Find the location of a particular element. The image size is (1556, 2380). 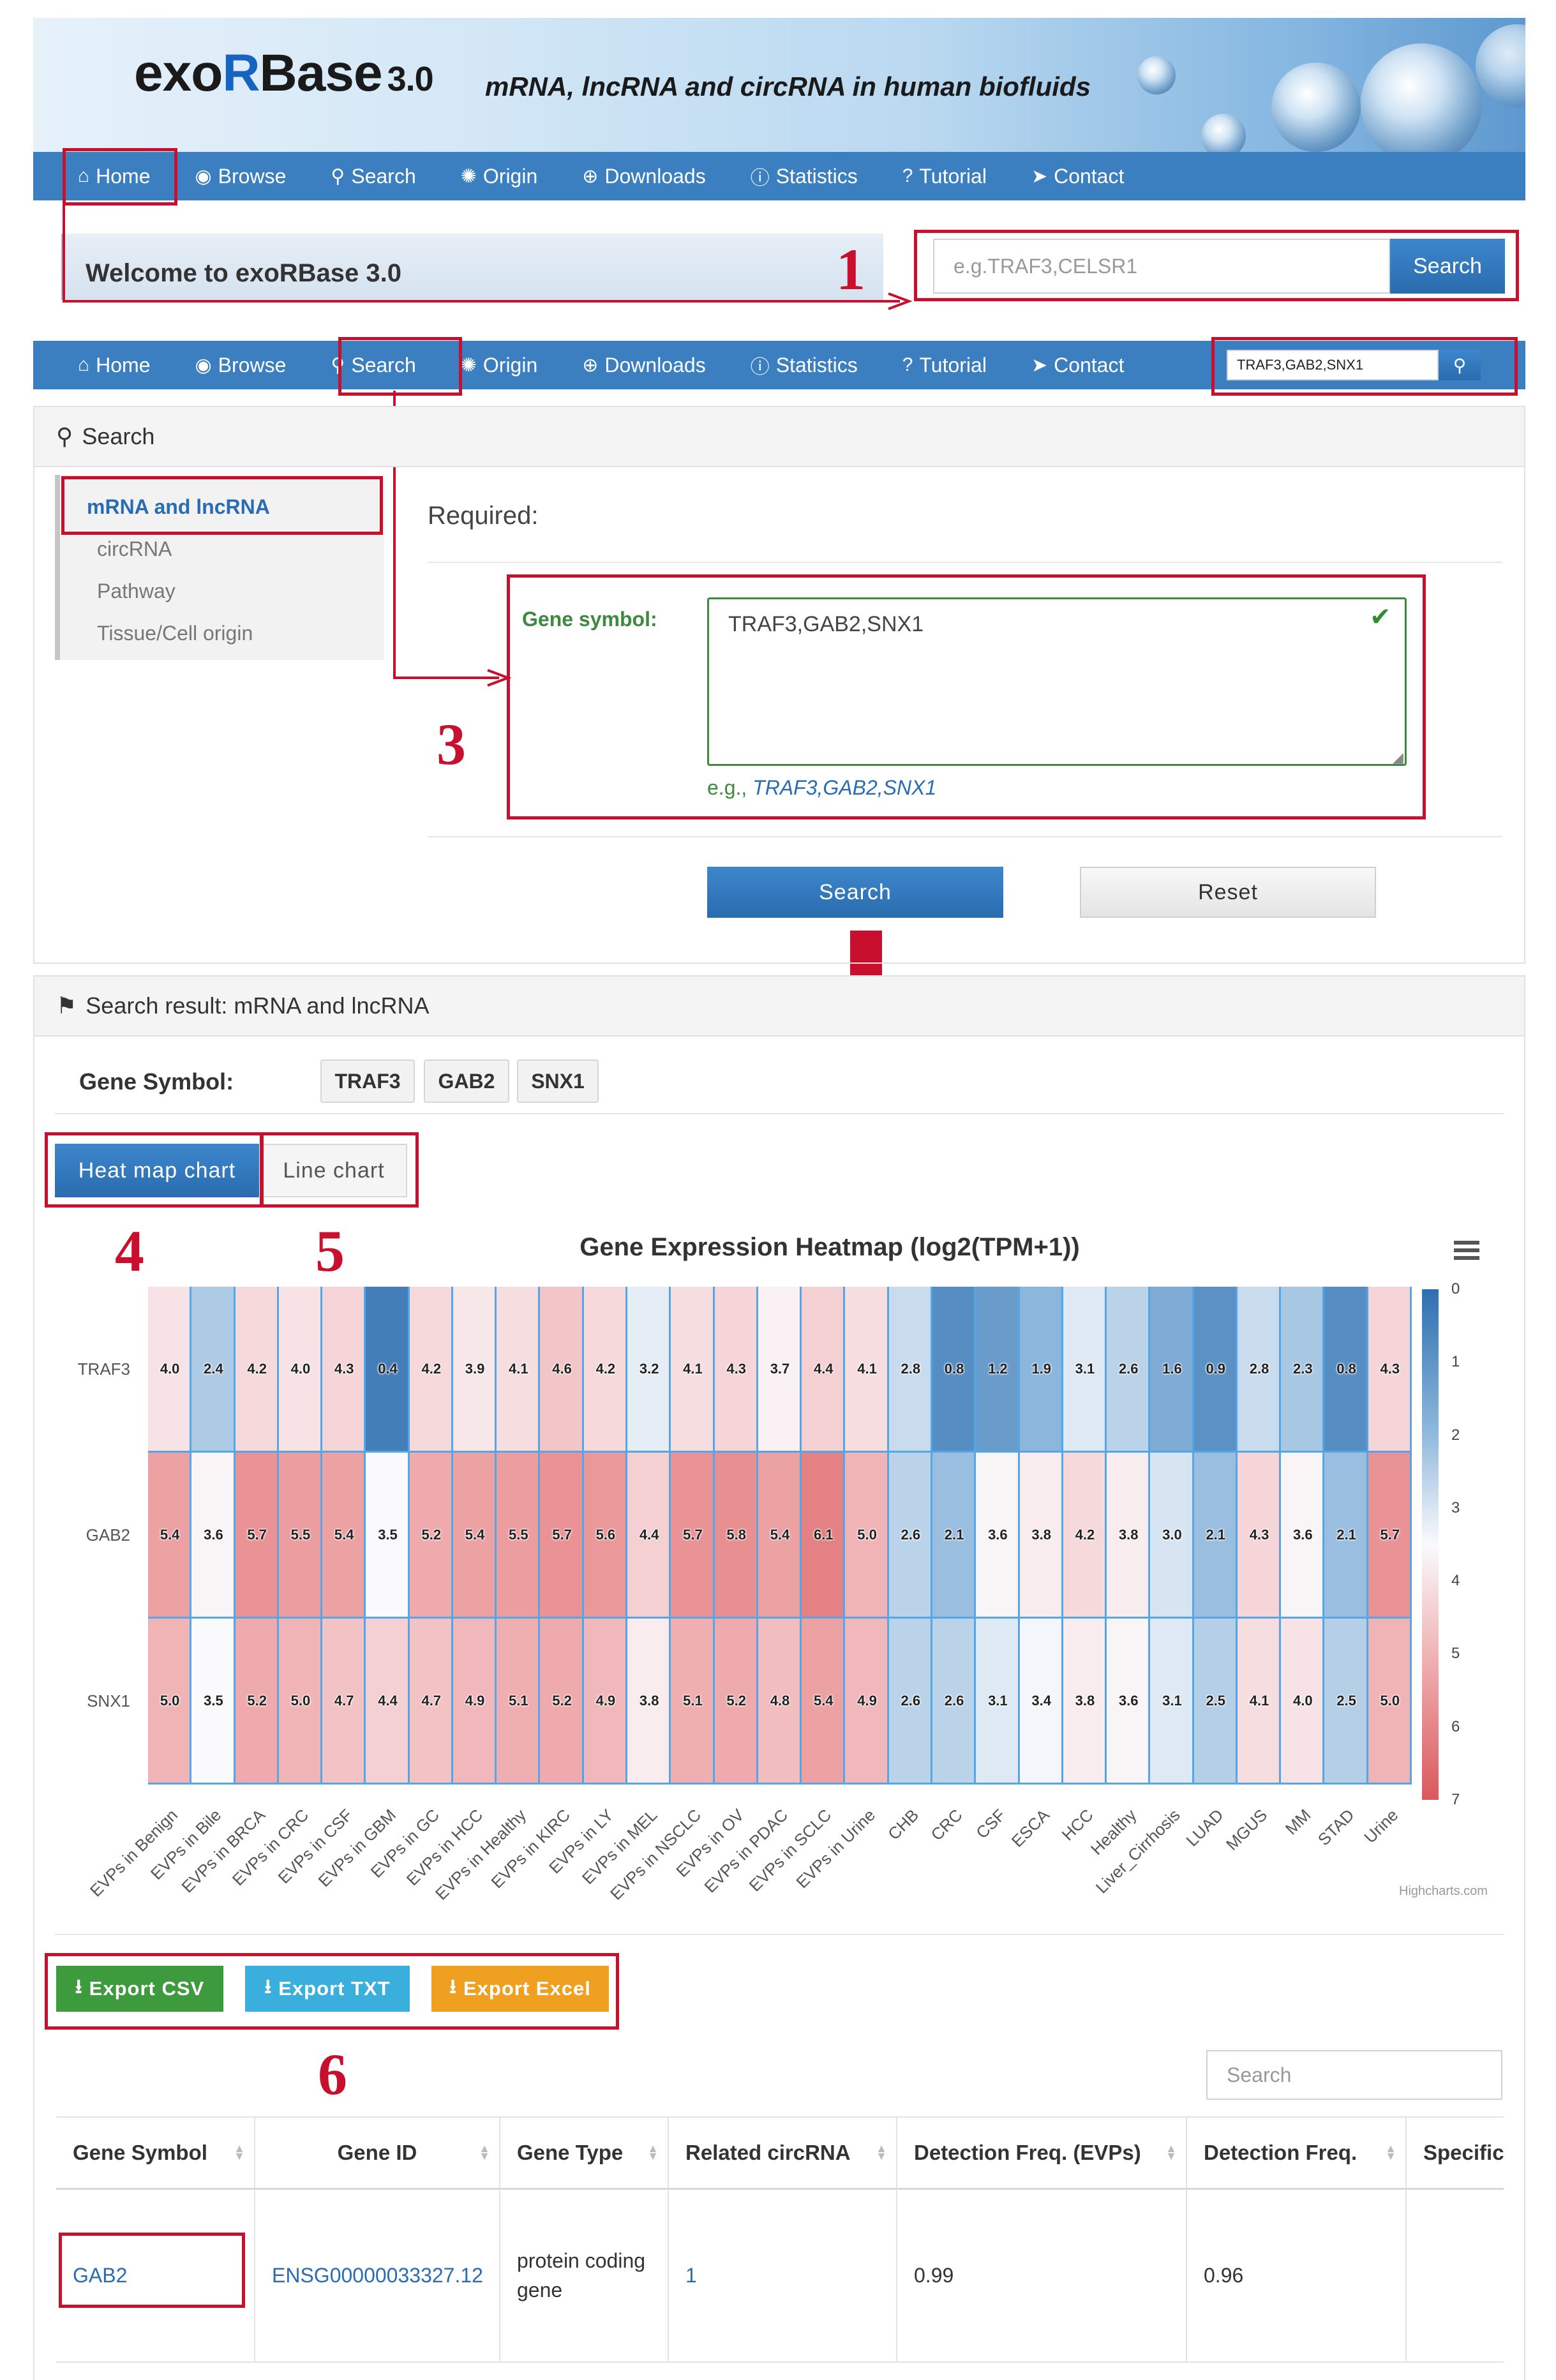

export-excel-button: ⭳ Export Excel is located at coordinates (520, 1989).